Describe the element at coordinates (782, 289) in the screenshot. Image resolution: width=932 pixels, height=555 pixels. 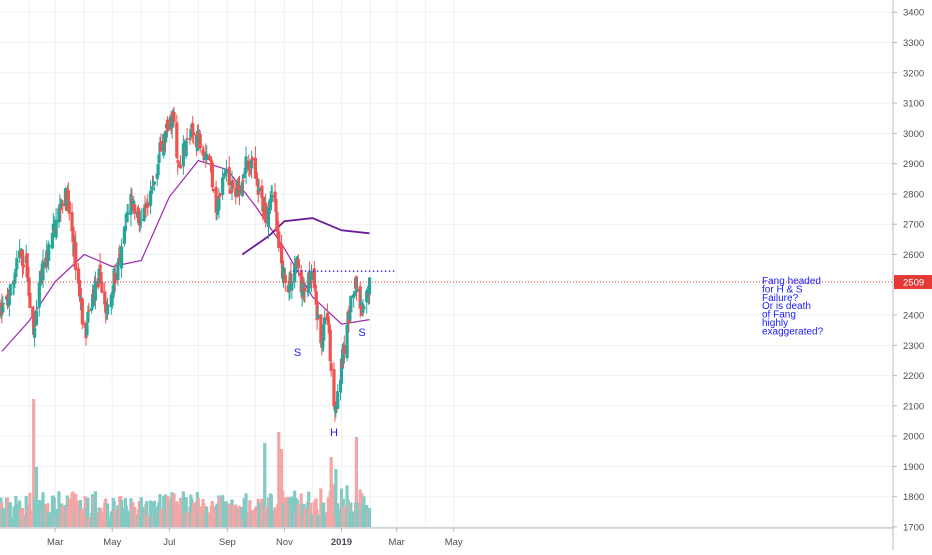
I see `annotation-comment-line: for H & S` at that location.